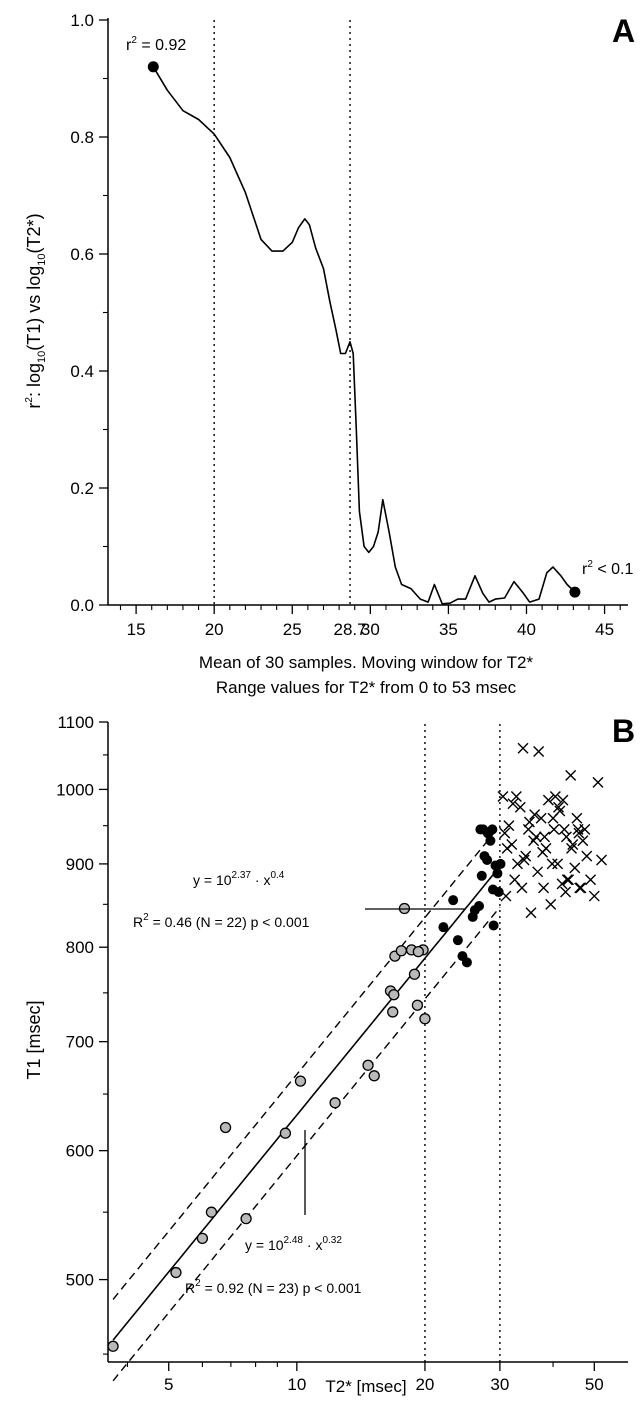 This screenshot has height=1401, width=642. Describe the element at coordinates (80, 1042) in the screenshot. I see `panel-b-y-tick-label: 700` at that location.